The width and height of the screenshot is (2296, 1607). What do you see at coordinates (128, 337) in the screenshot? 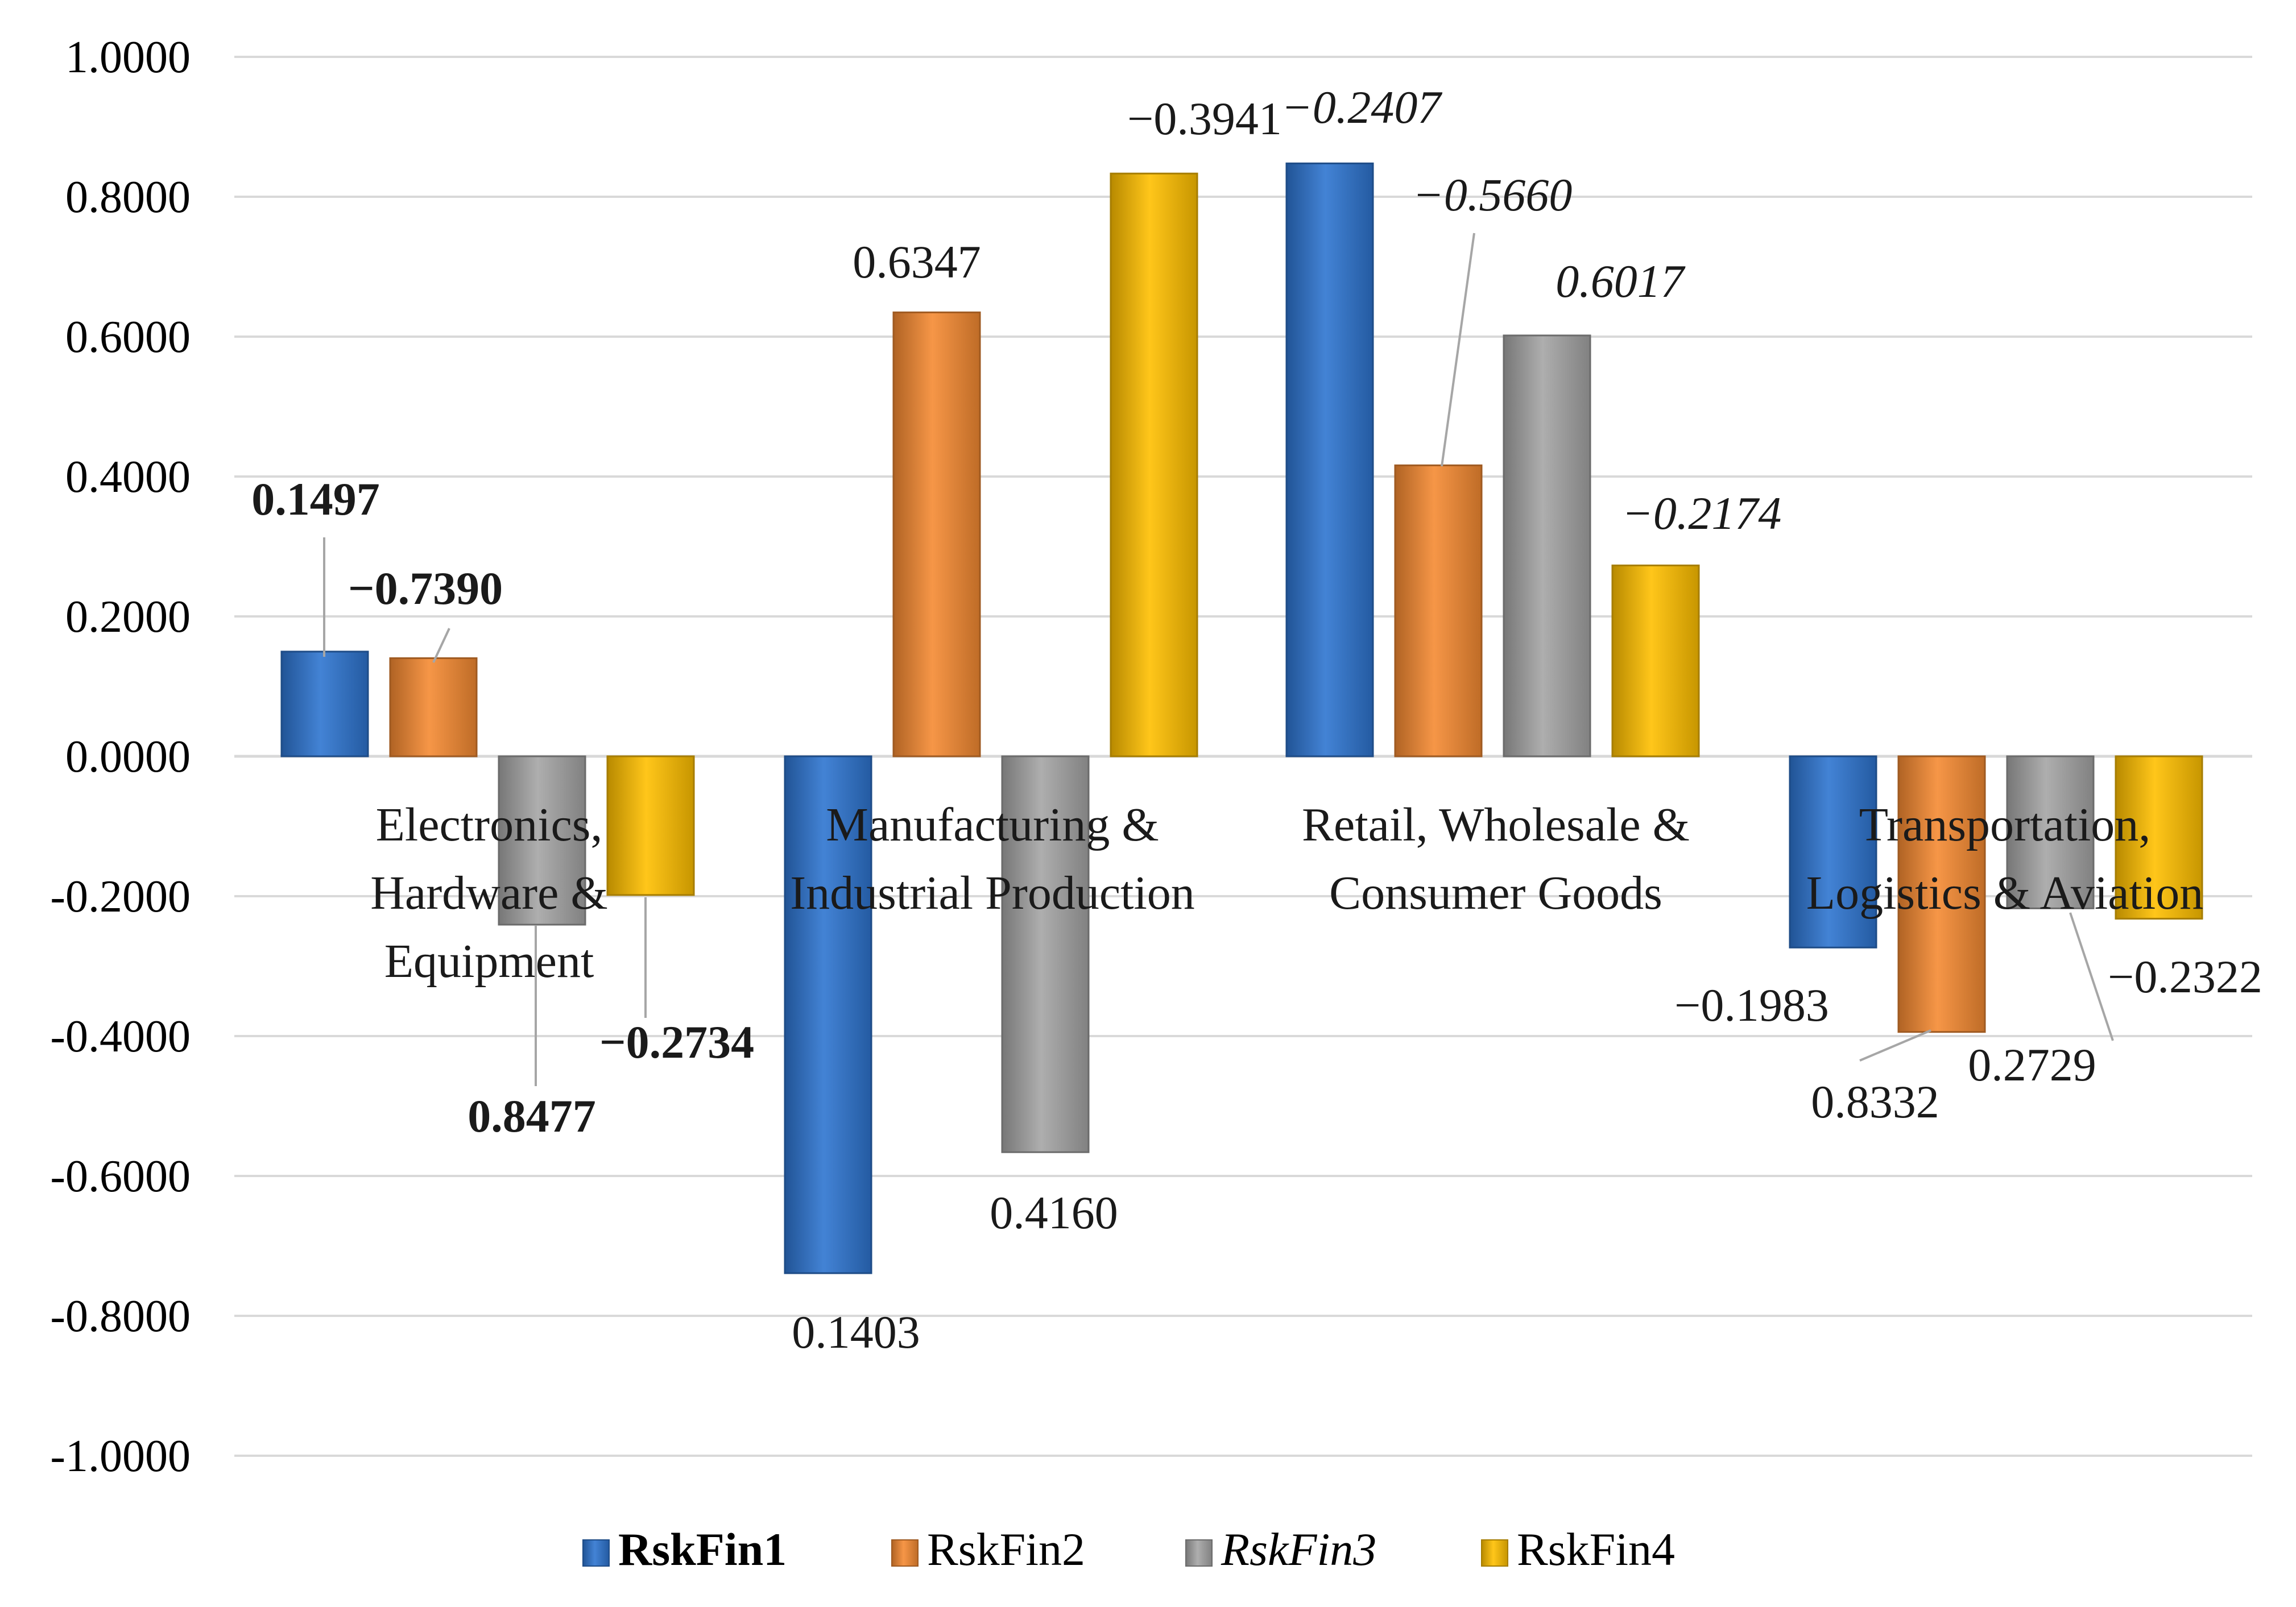
I see `y-tick-label: 0.6000` at bounding box center [128, 337].